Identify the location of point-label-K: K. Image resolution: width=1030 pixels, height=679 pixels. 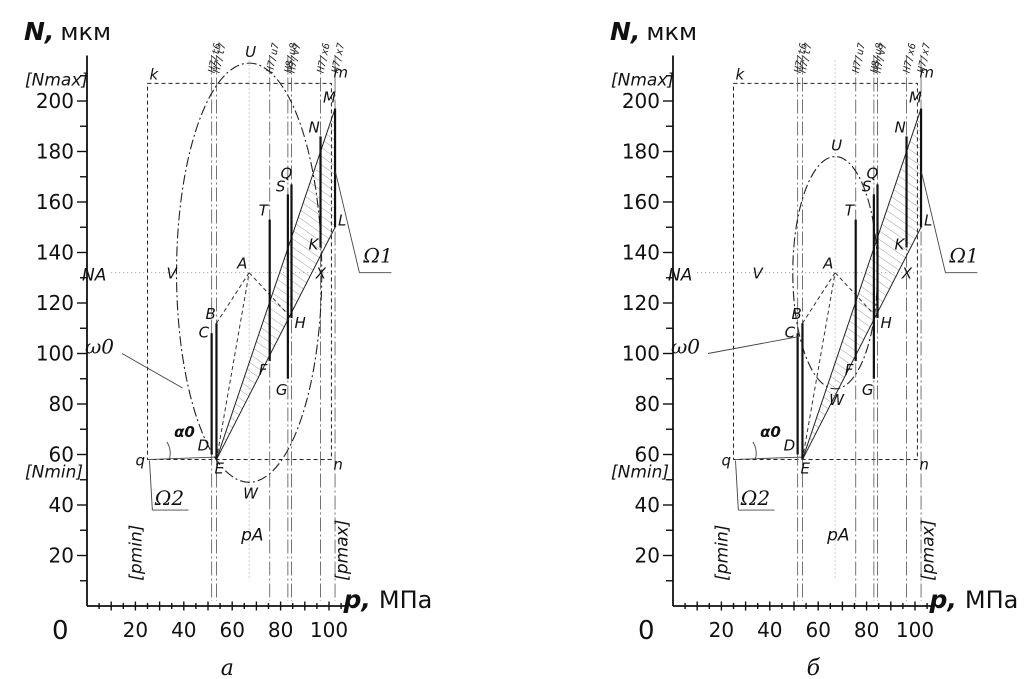
(314, 244).